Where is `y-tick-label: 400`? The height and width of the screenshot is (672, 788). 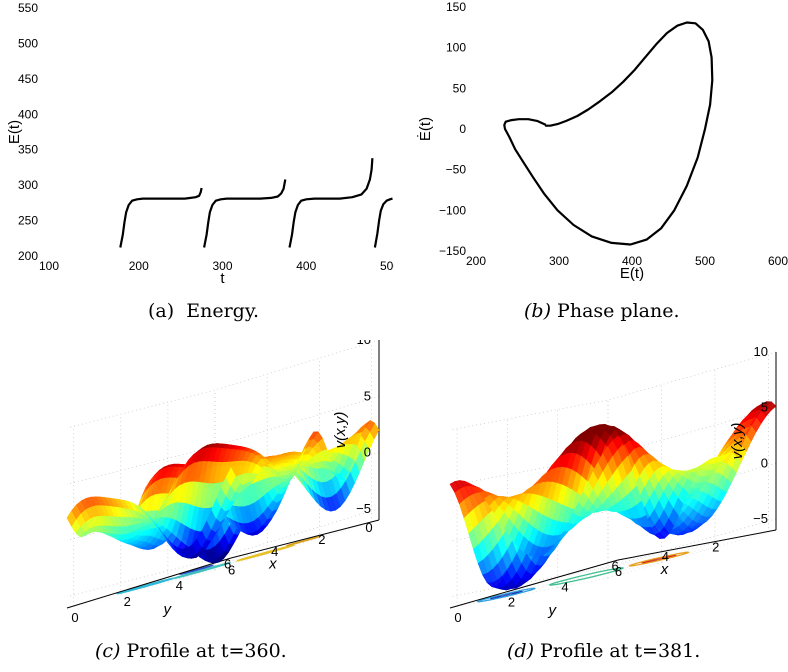
y-tick-label: 400 is located at coordinates (28, 114).